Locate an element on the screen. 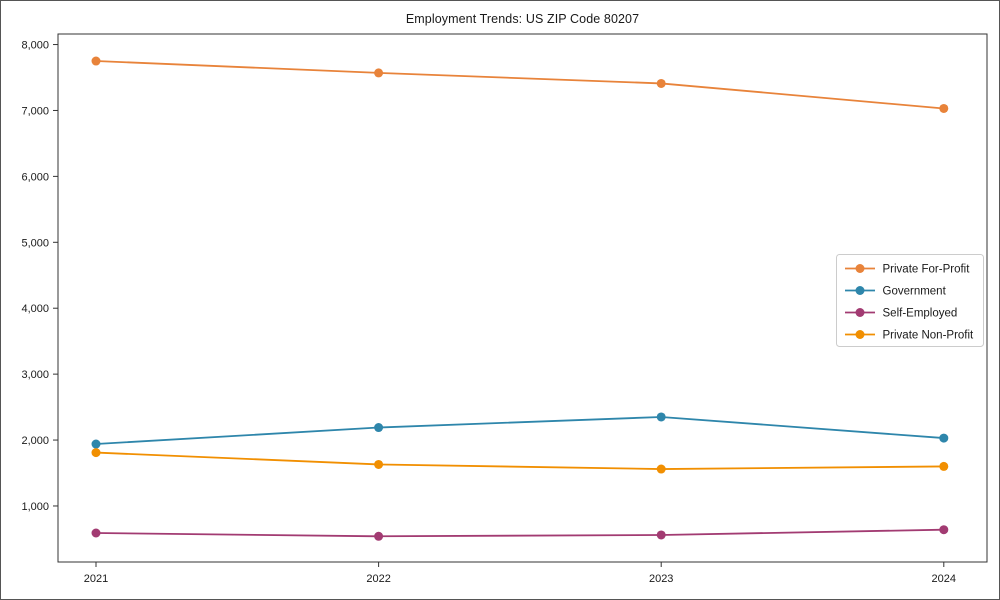  y-tick-label: 3,000 is located at coordinates (35, 375).